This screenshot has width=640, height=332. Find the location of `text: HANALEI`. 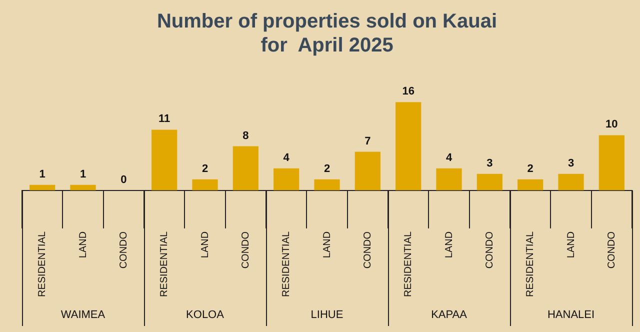

text: HANALEI is located at coordinates (571, 315).